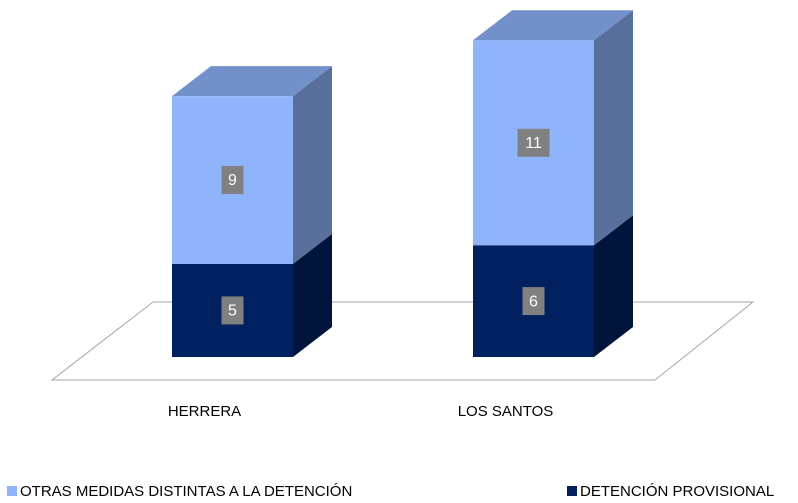 This screenshot has width=798, height=503. I want to click on value-label: 6, so click(533, 301).